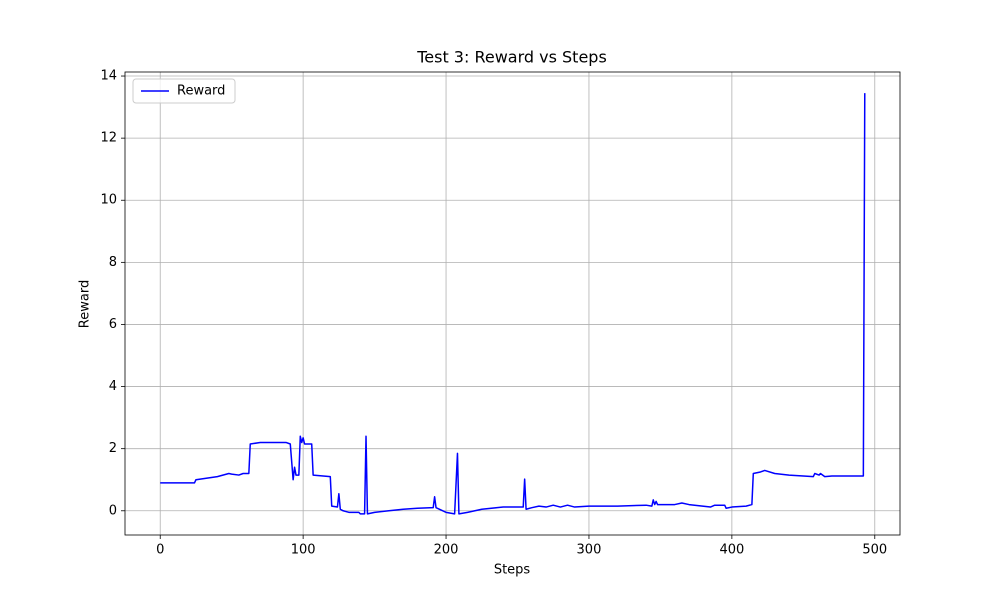 Image resolution: width=1000 pixels, height=600 pixels. Describe the element at coordinates (731, 550) in the screenshot. I see `x-tick-label: 400` at that location.